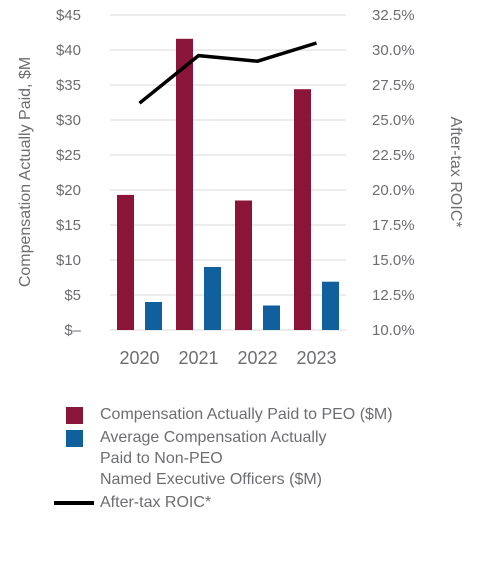  What do you see at coordinates (393, 120) in the screenshot?
I see `right-tick-label: 25.0%` at bounding box center [393, 120].